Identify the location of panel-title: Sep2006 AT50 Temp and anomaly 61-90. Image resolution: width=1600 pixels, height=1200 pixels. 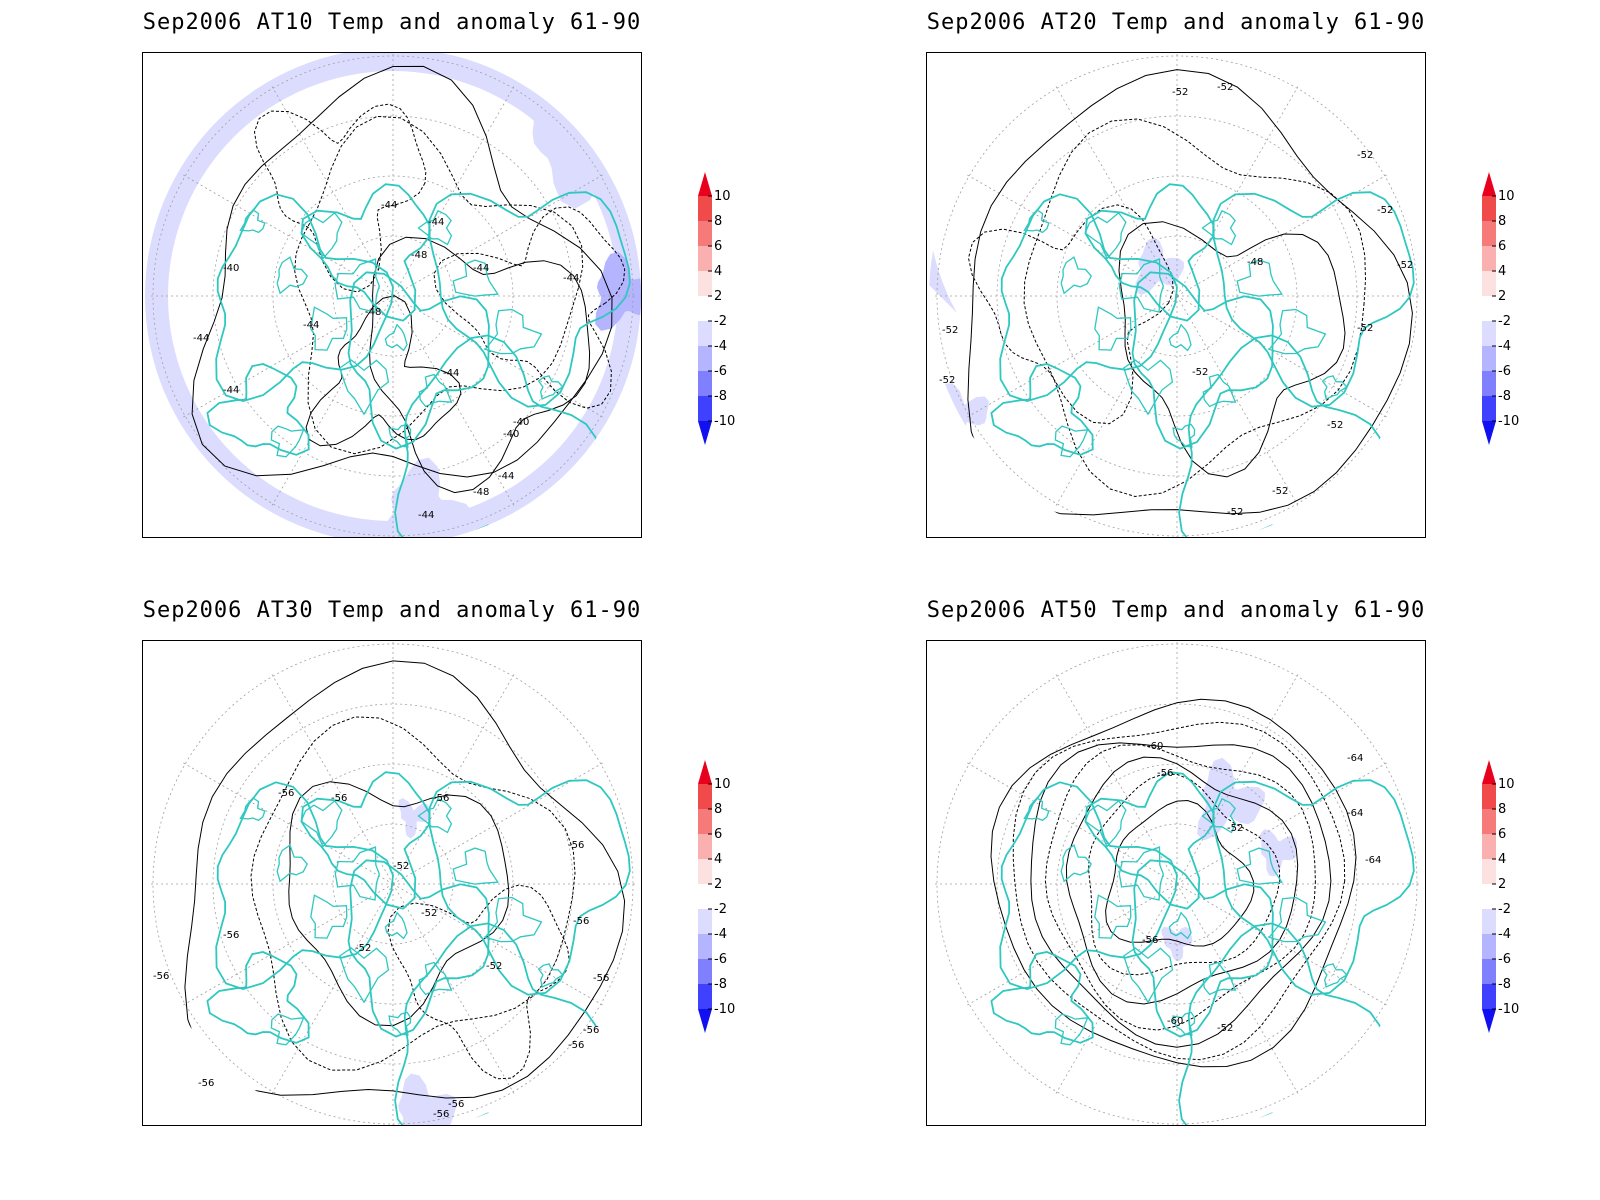
(1176, 610).